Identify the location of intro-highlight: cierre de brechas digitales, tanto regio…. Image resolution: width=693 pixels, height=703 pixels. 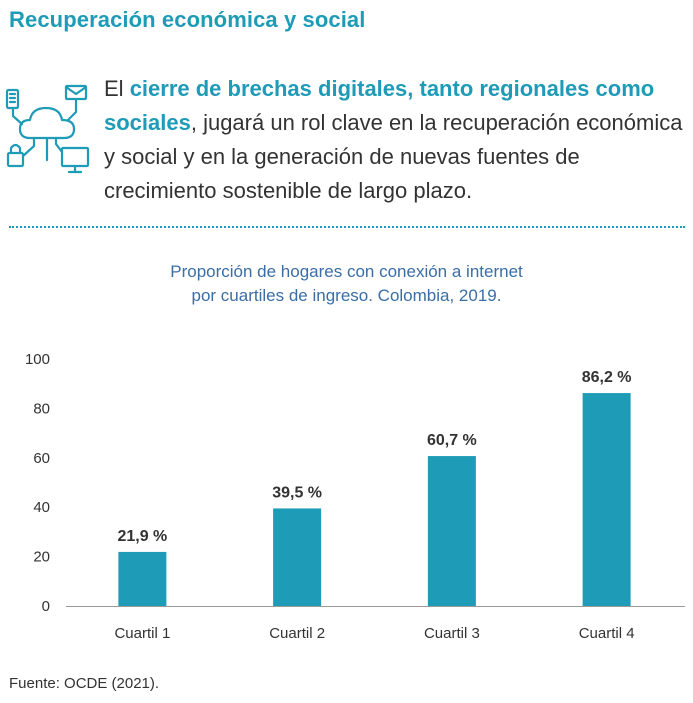
(379, 105).